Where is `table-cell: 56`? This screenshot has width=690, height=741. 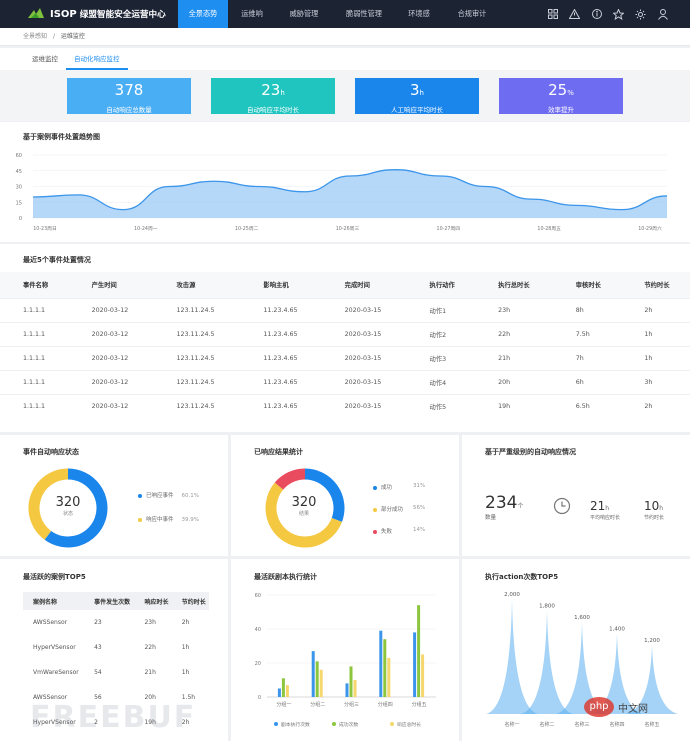 table-cell: 56 is located at coordinates (98, 697).